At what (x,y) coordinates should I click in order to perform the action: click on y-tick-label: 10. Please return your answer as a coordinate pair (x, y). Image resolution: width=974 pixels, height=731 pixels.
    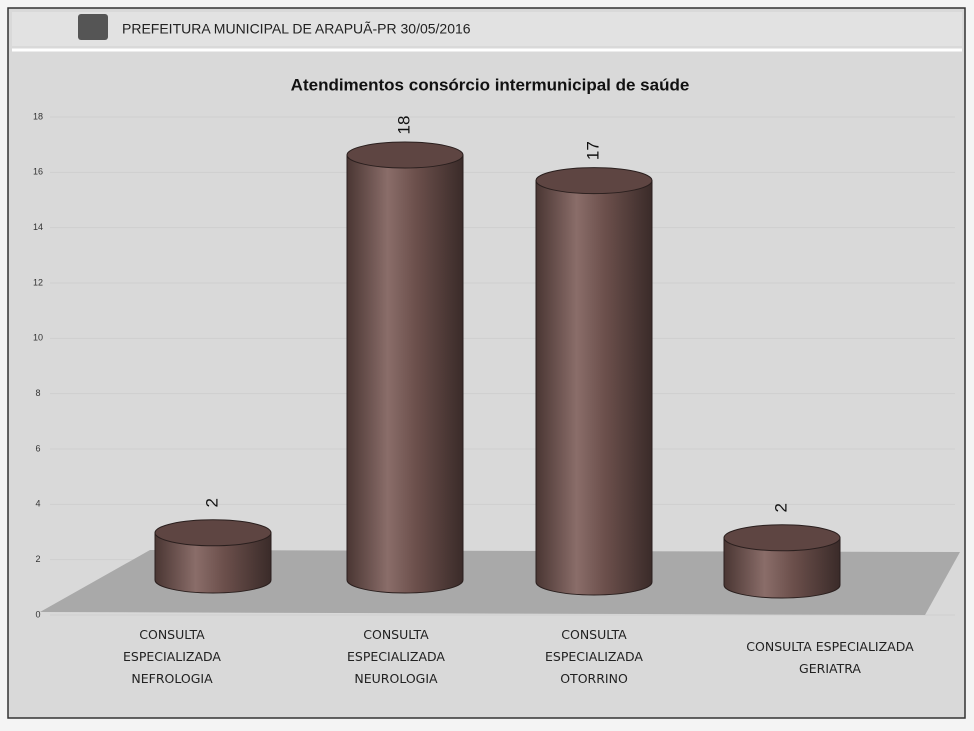
    Looking at the image, I should click on (38, 338).